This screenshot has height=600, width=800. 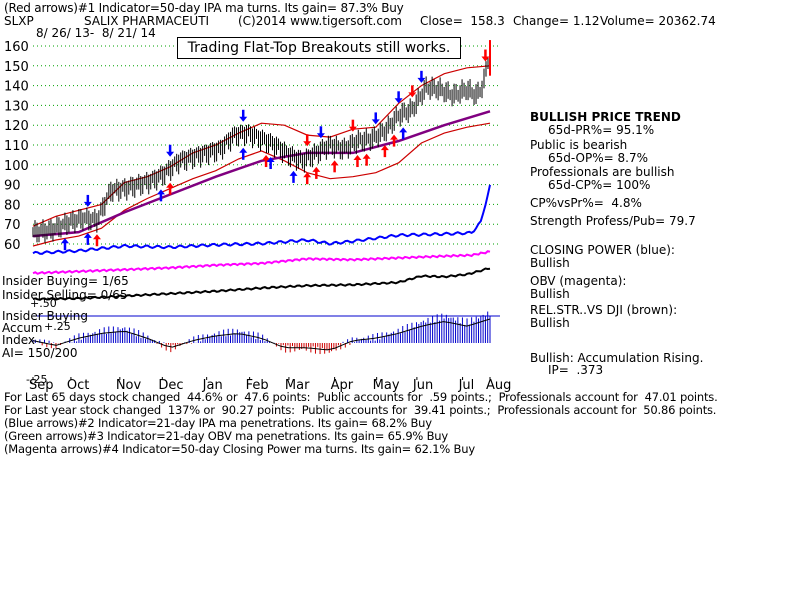 I want to click on pr-value: 65d-PR%= 95.1%, so click(x=601, y=130).